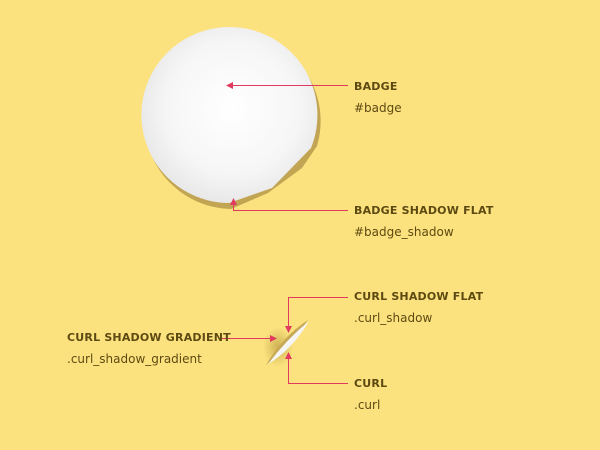 This screenshot has height=450, width=600. Describe the element at coordinates (288, 329) in the screenshot. I see `curl-shadow-arrowhead` at that location.